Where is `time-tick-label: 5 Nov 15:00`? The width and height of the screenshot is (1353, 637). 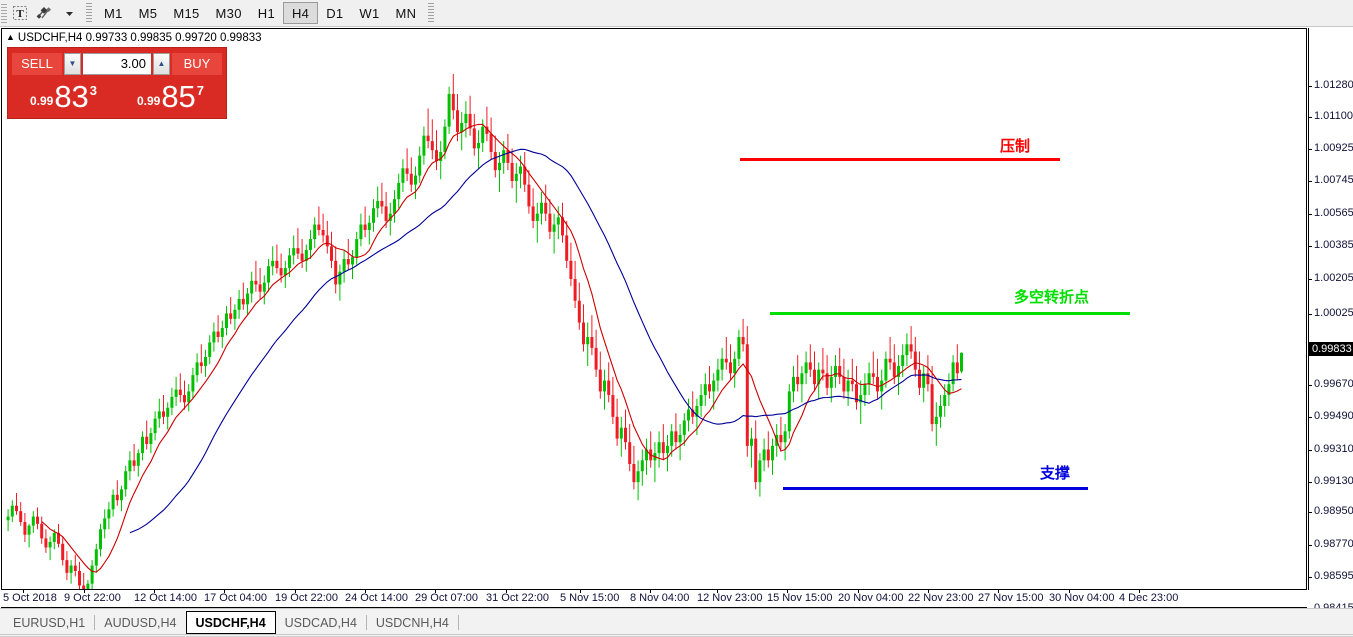
time-tick-label: 5 Nov 15:00 is located at coordinates (590, 598).